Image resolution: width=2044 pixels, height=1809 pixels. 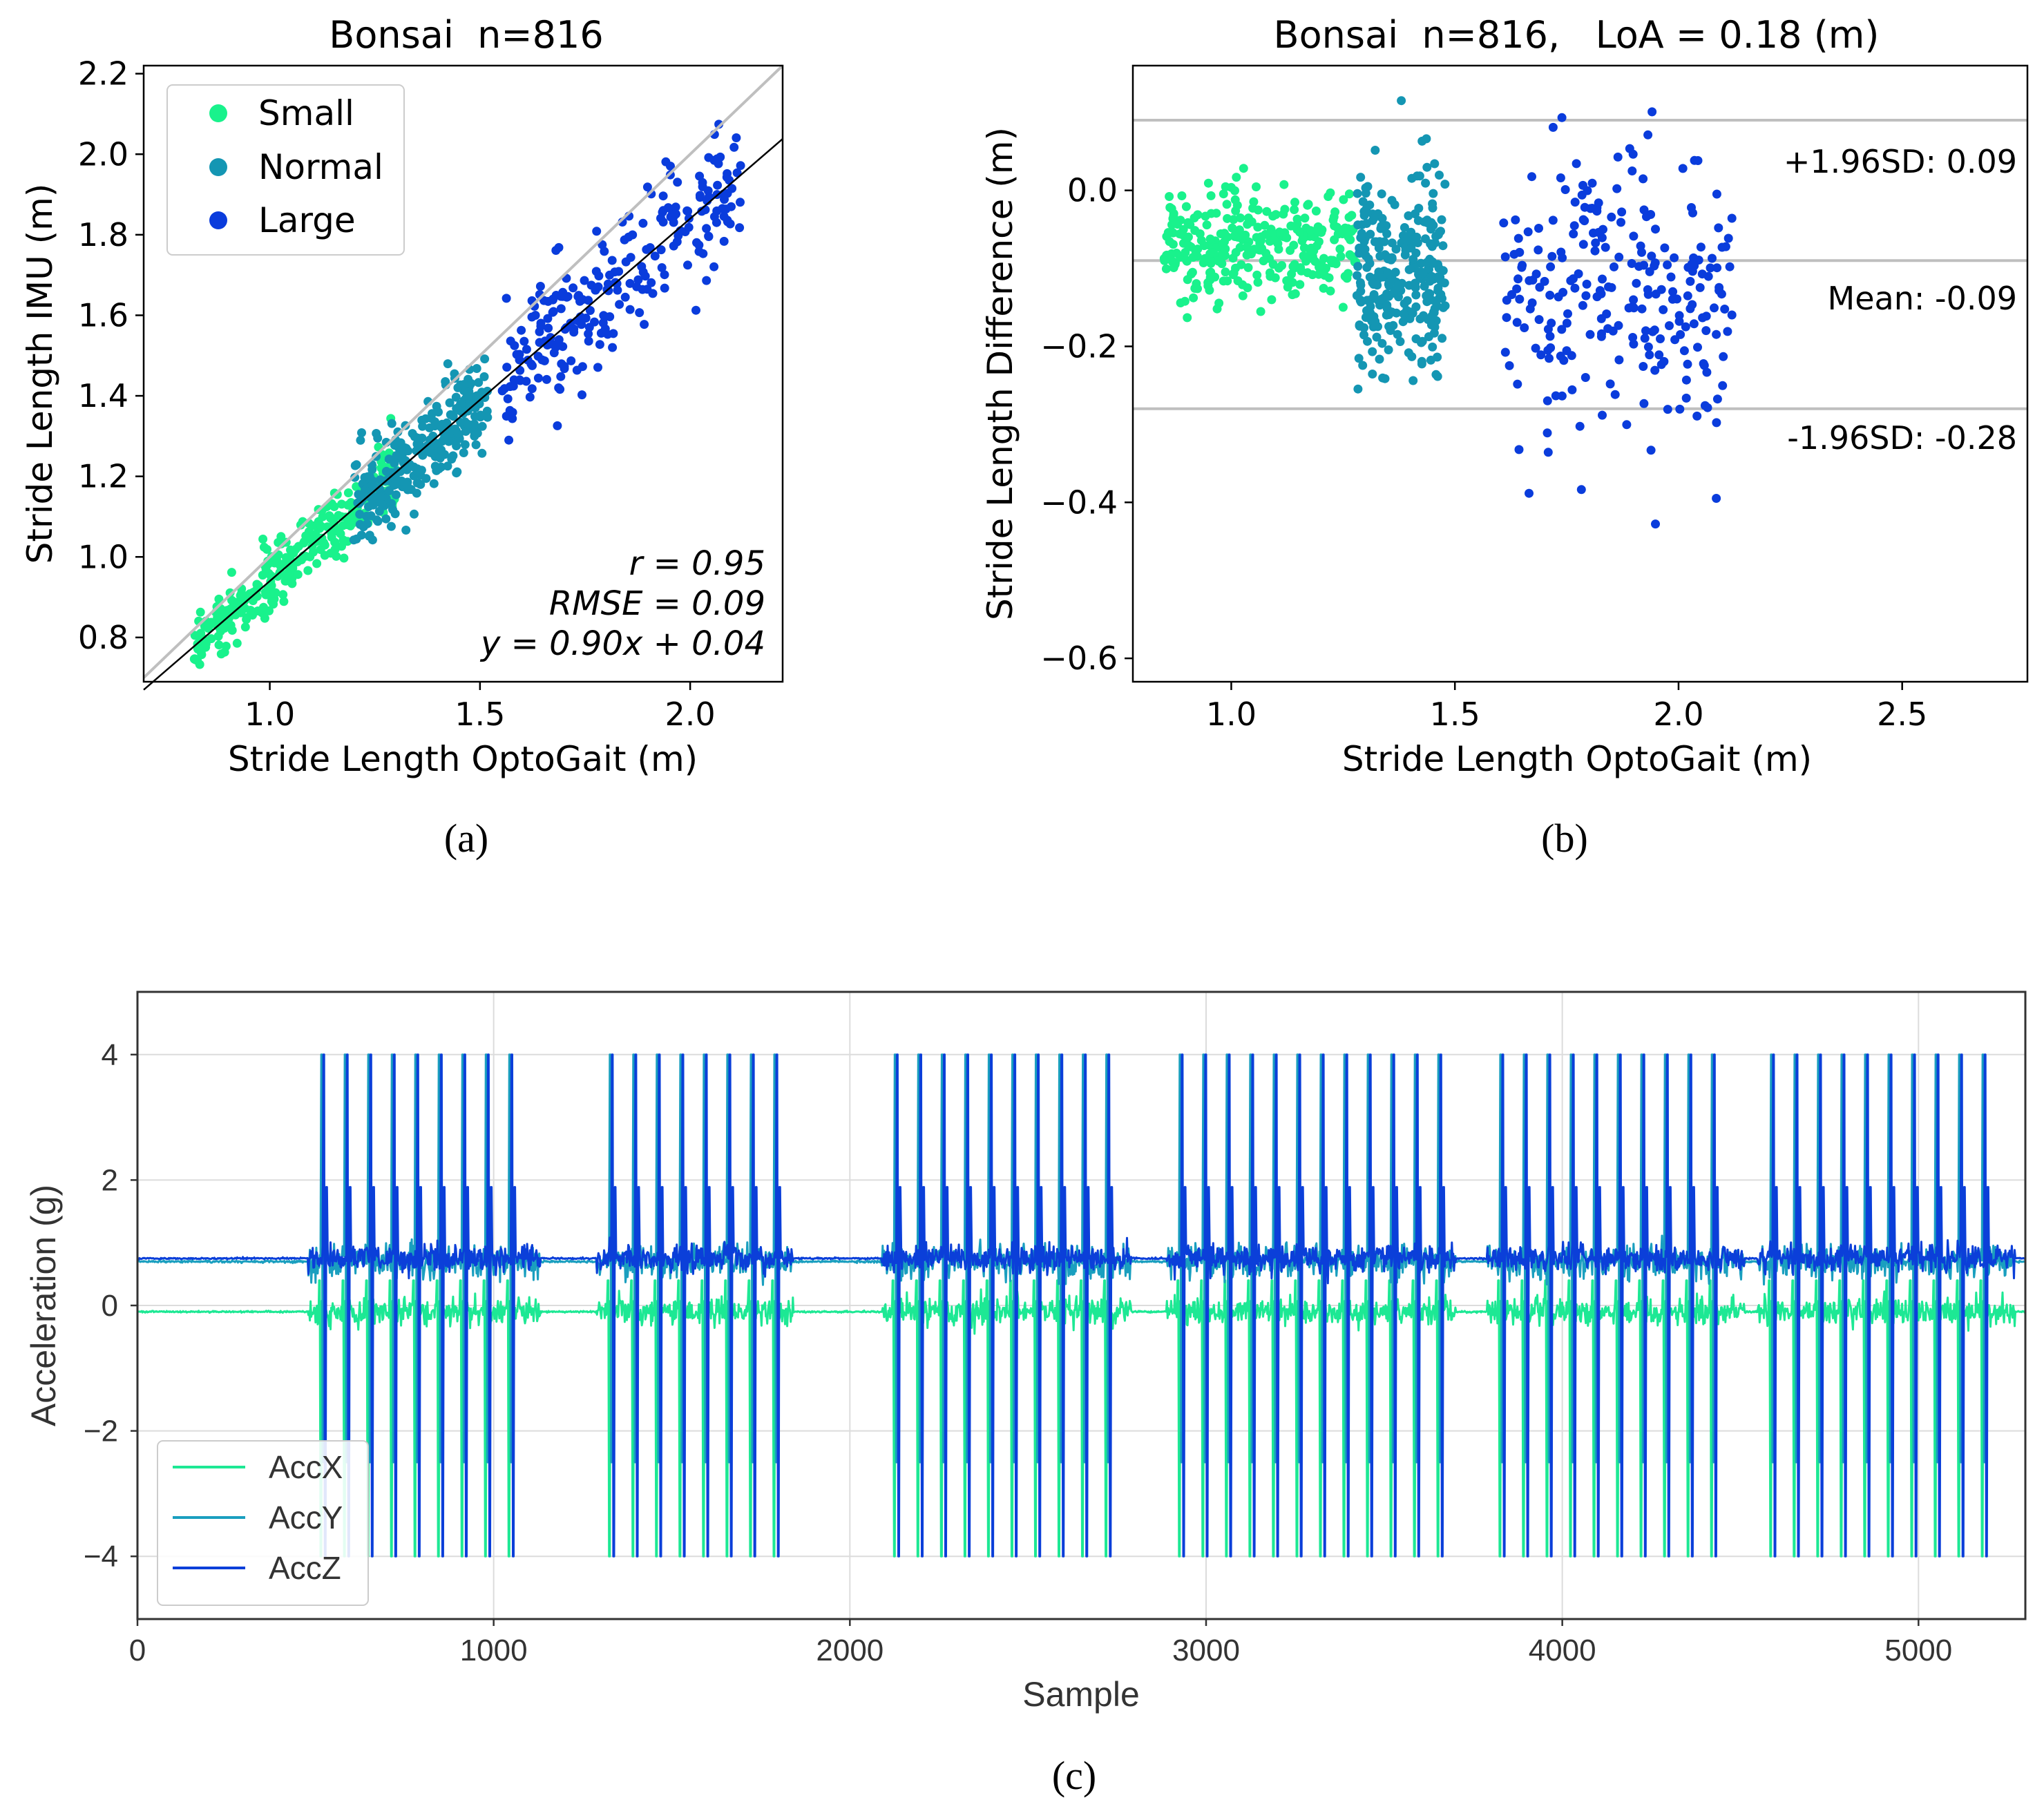 What do you see at coordinates (103, 315) in the screenshot?
I see `panel-a-ytick-label: 1.6` at bounding box center [103, 315].